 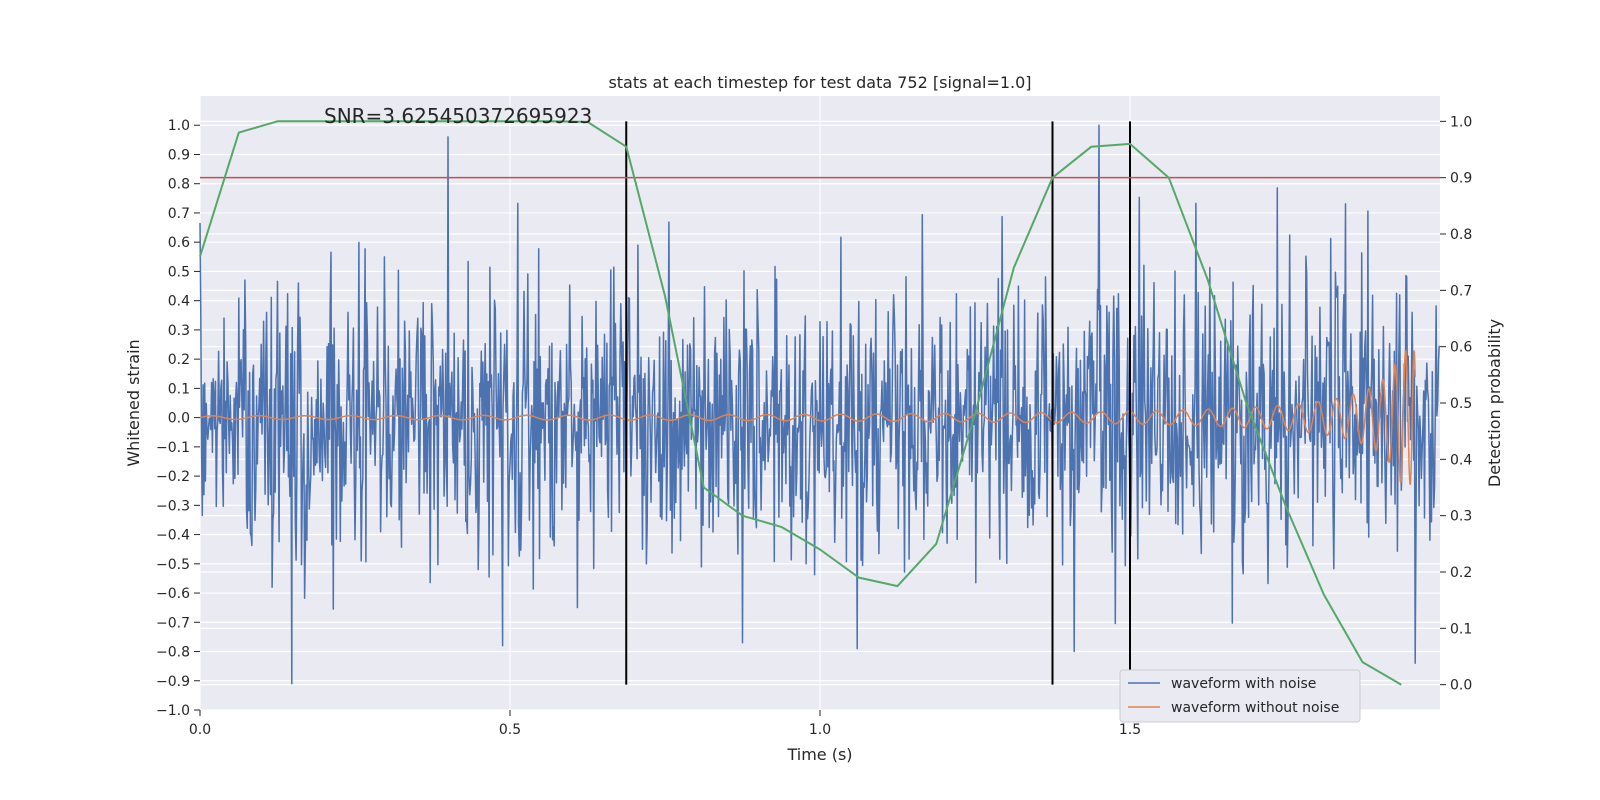 What do you see at coordinates (173, 506) in the screenshot?
I see `y-tick-label: −0.3` at bounding box center [173, 506].